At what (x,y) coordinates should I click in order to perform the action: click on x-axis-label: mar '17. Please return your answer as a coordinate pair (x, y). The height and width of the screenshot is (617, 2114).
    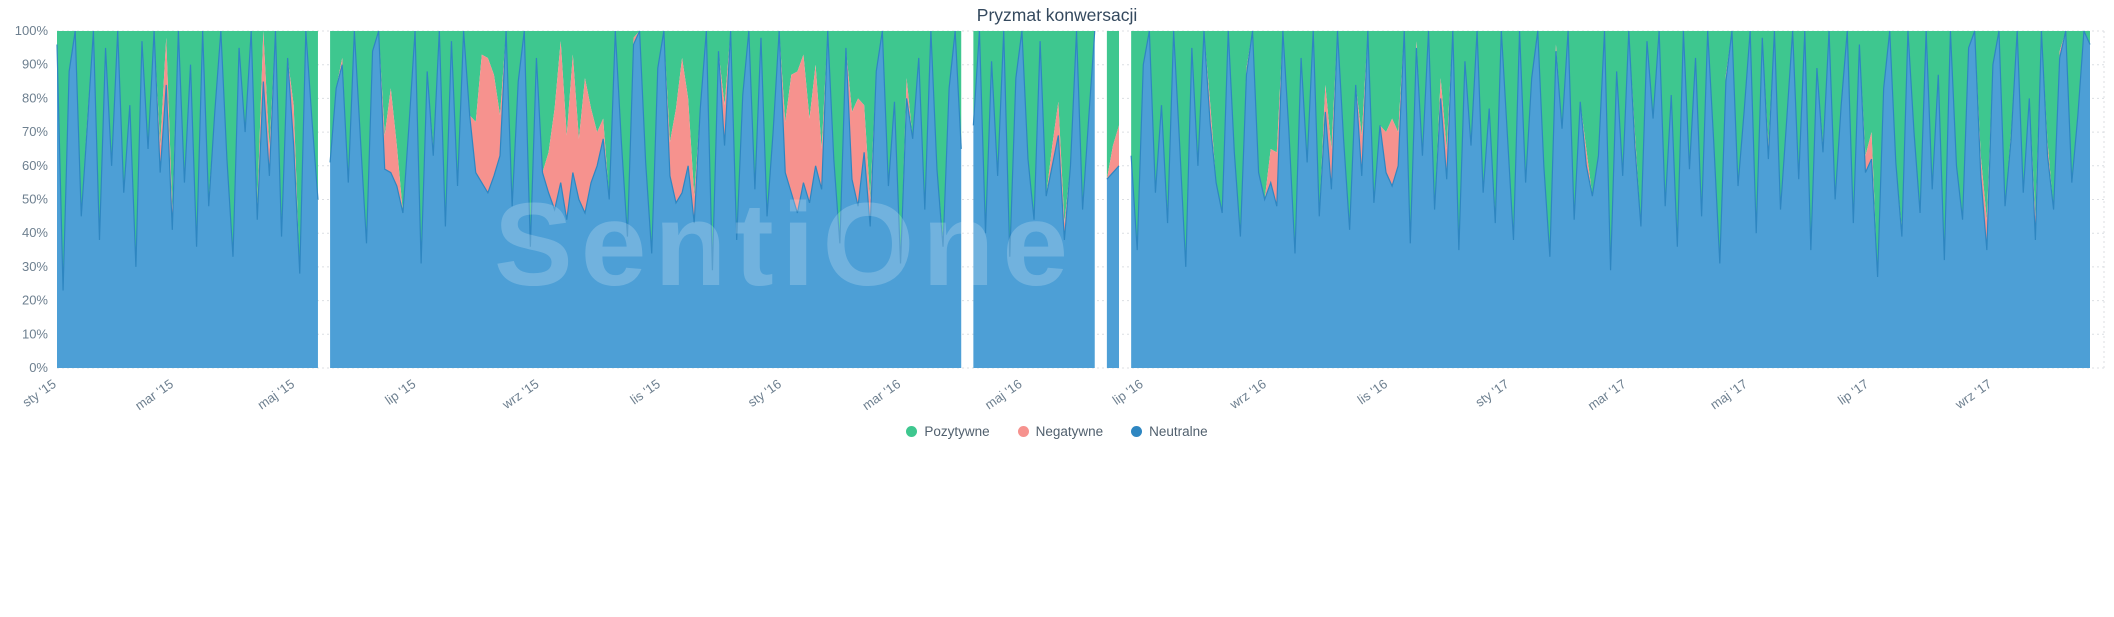
    Looking at the image, I should click on (1607, 394).